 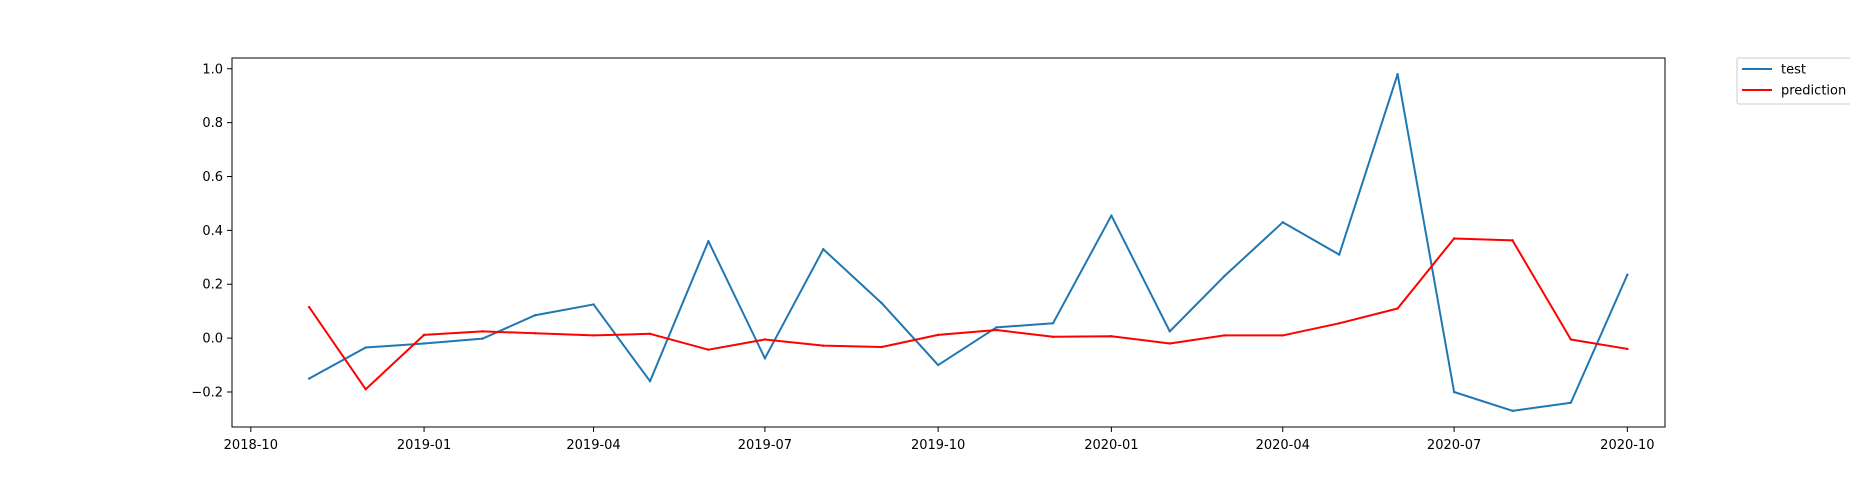 What do you see at coordinates (212, 231) in the screenshot?
I see `y-tick-label: 0.4` at bounding box center [212, 231].